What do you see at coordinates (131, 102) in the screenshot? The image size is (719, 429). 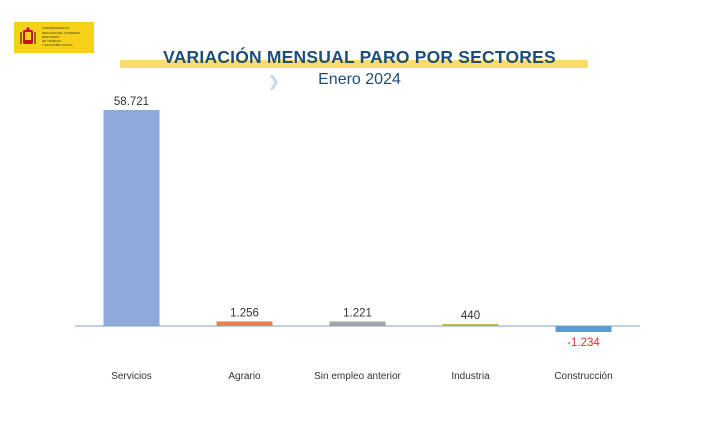 I see `data-label: 58.721` at bounding box center [131, 102].